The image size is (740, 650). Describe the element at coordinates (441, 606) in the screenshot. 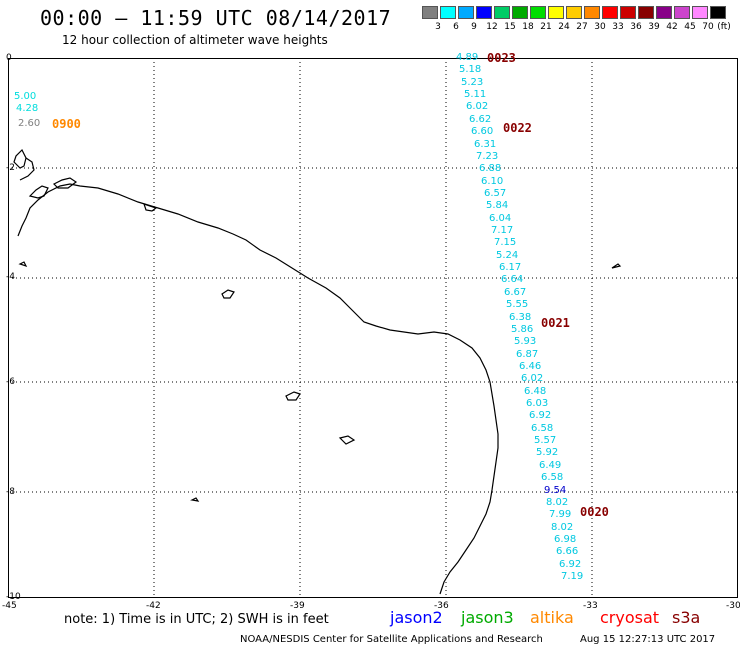

I see `x-tick-label: -36` at that location.